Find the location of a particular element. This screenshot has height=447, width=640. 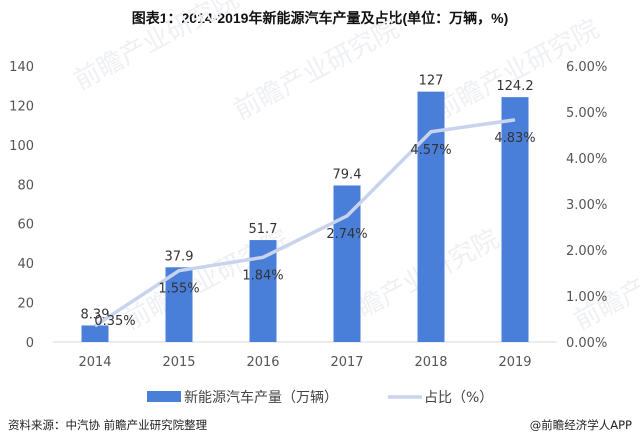

y-right-tick-label: 2.00% is located at coordinates (586, 251).